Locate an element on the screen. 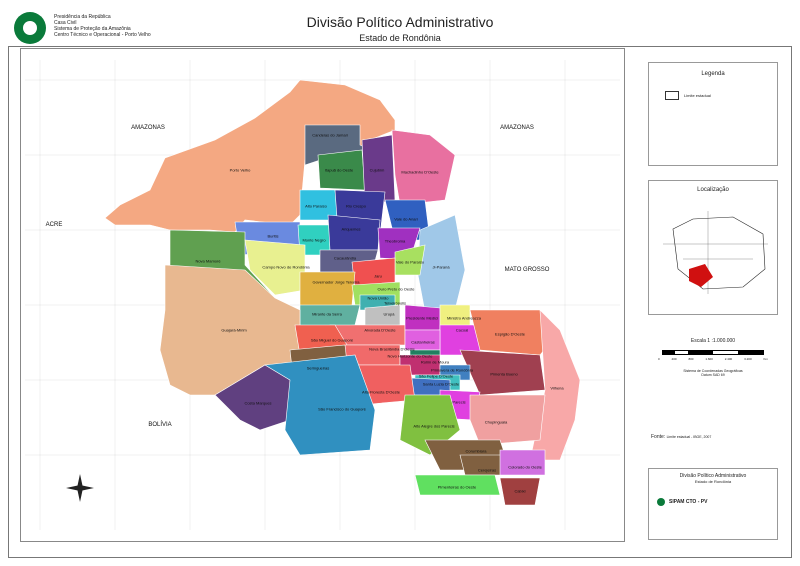 The image size is (800, 566). label-jaru: Jaru is located at coordinates (378, 276).